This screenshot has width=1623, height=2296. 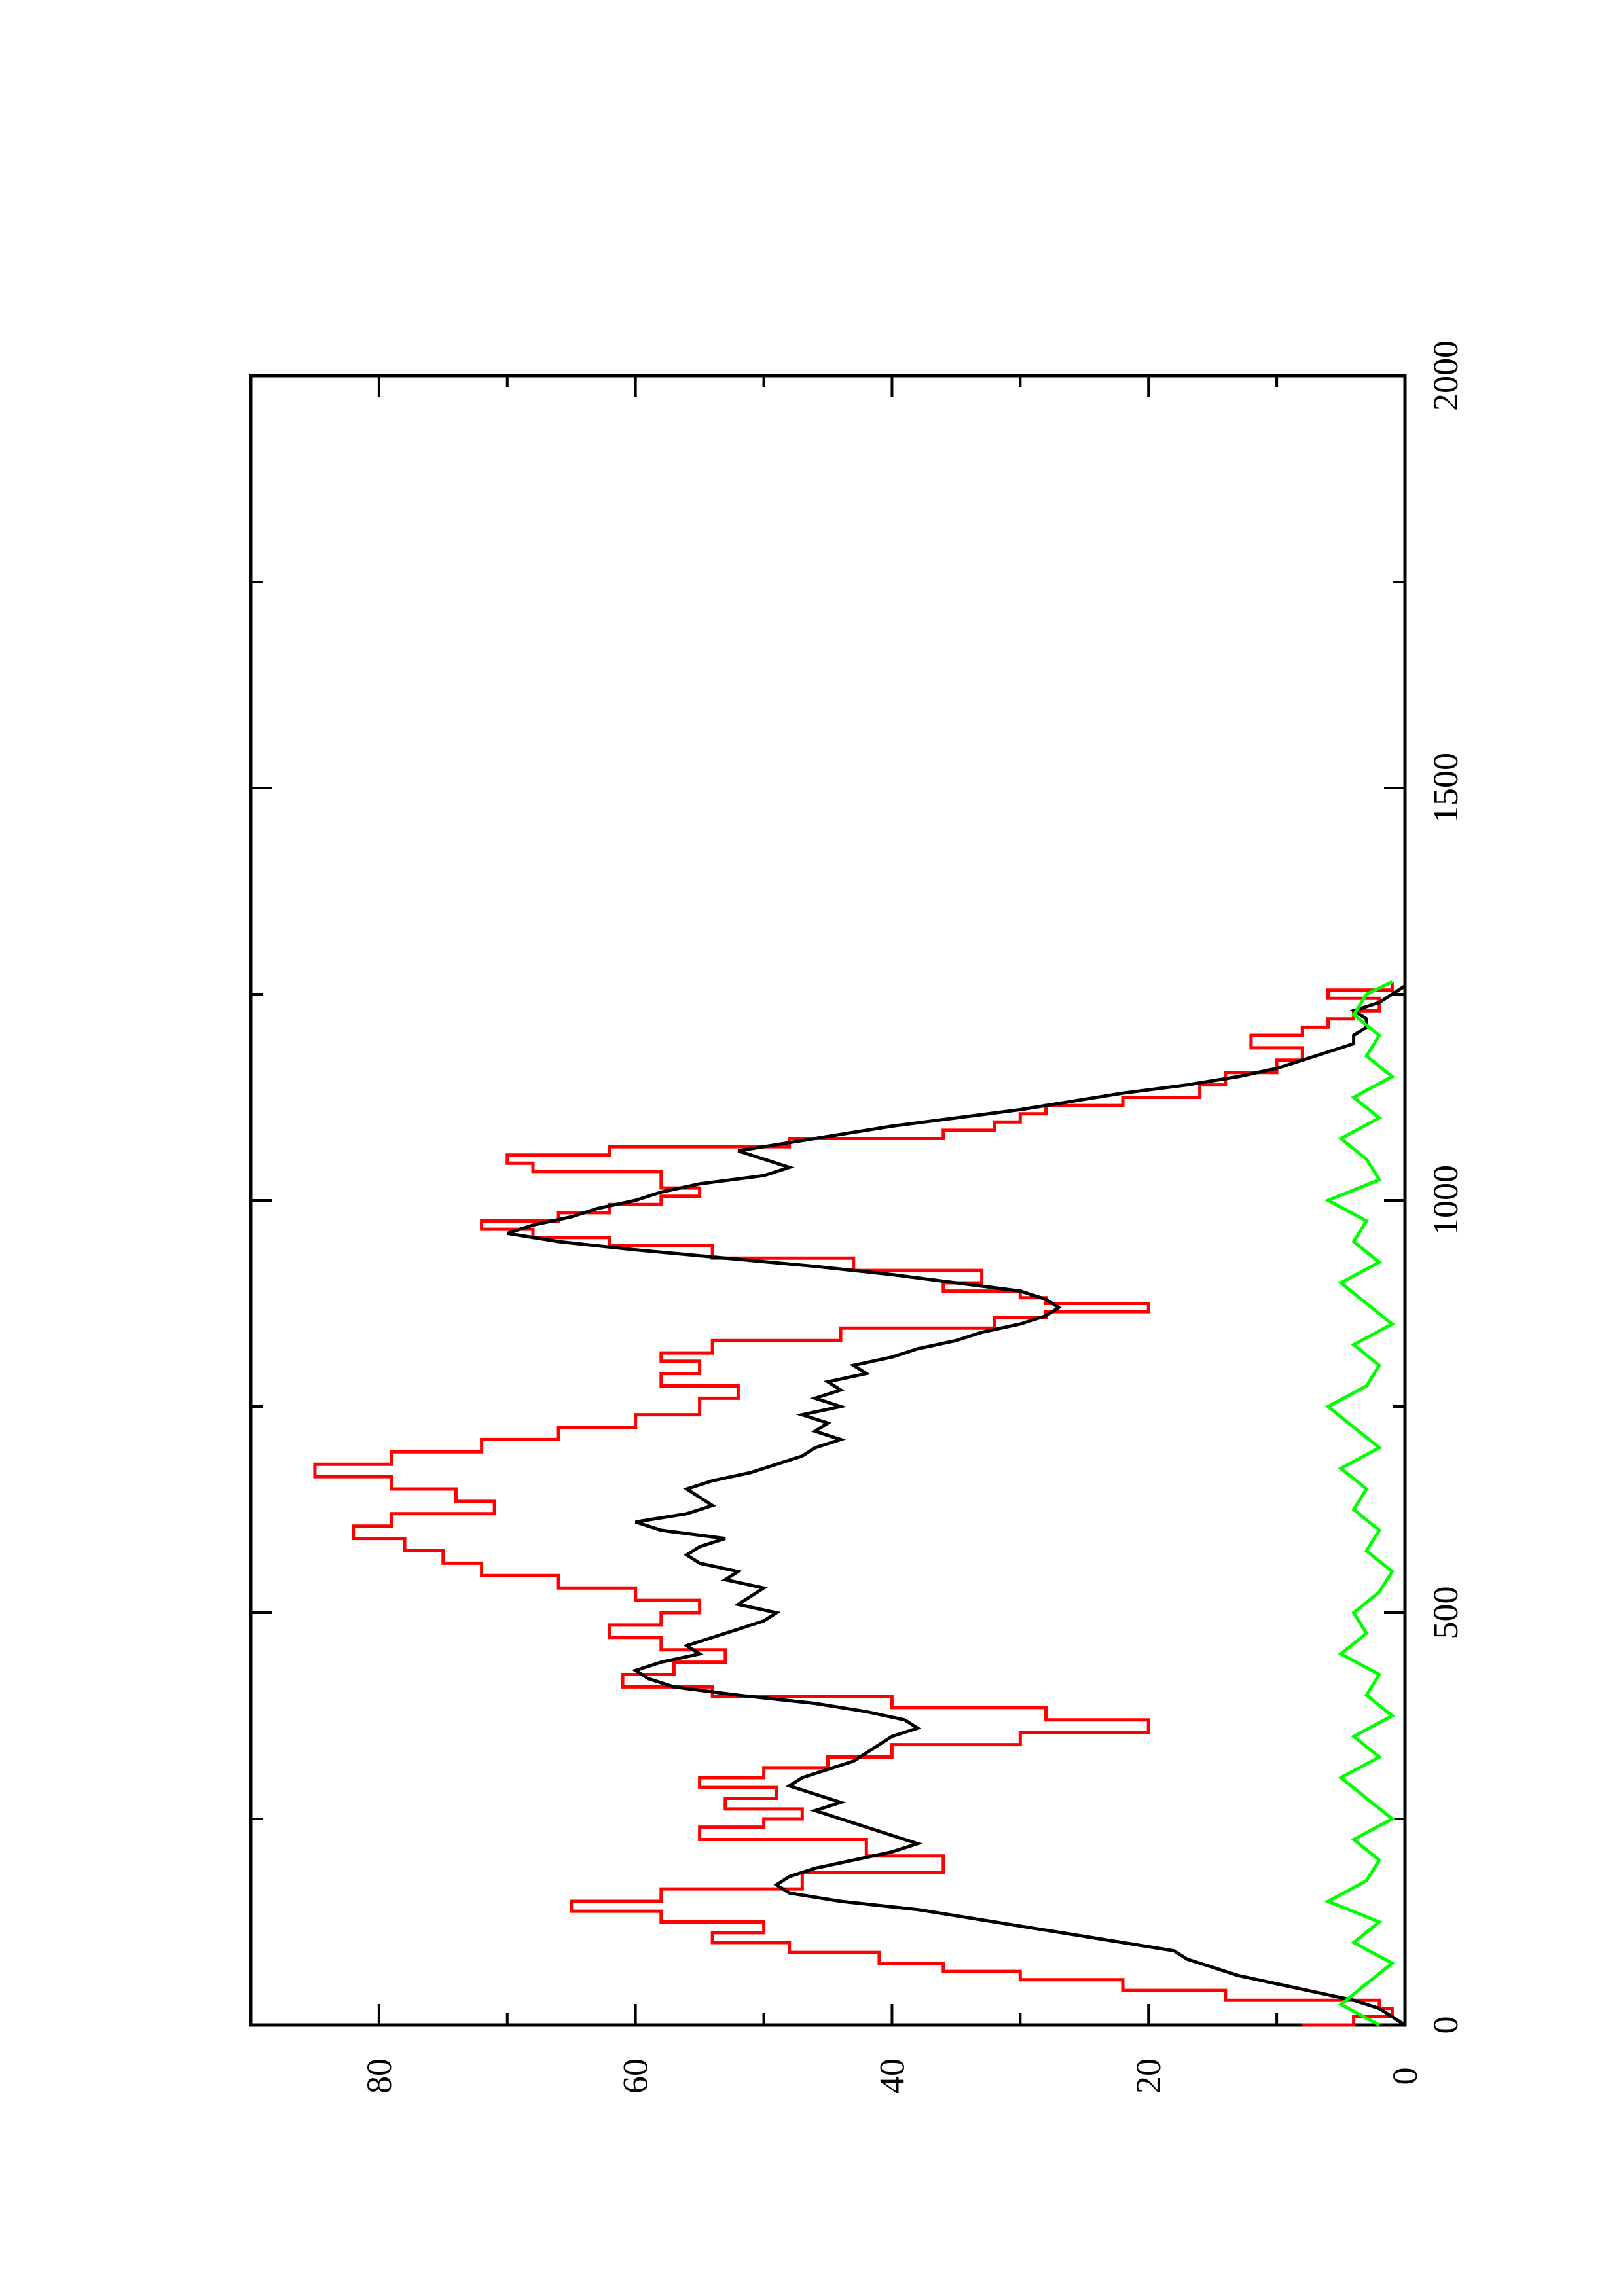 What do you see at coordinates (1445, 788) in the screenshot?
I see `x-tick-label: 1500` at bounding box center [1445, 788].